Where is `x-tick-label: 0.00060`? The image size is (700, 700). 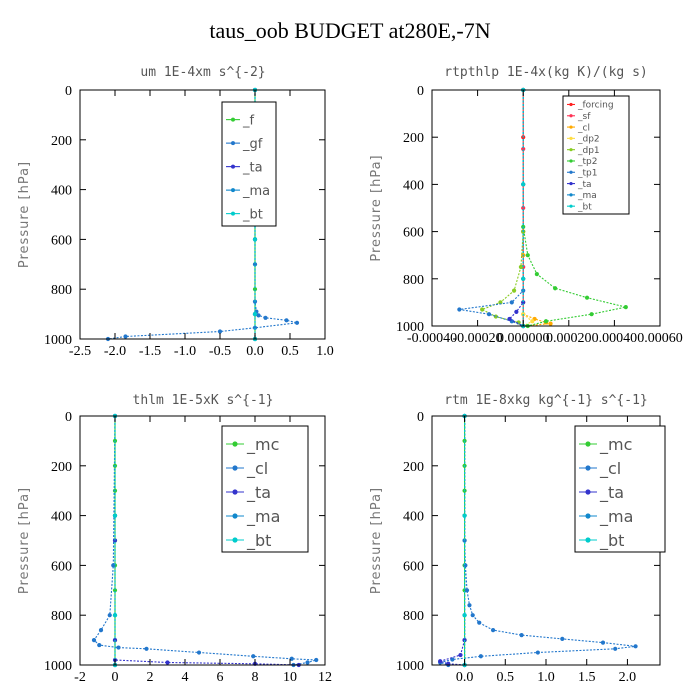
x-tick-label: 0.00060 is located at coordinates (660, 338).